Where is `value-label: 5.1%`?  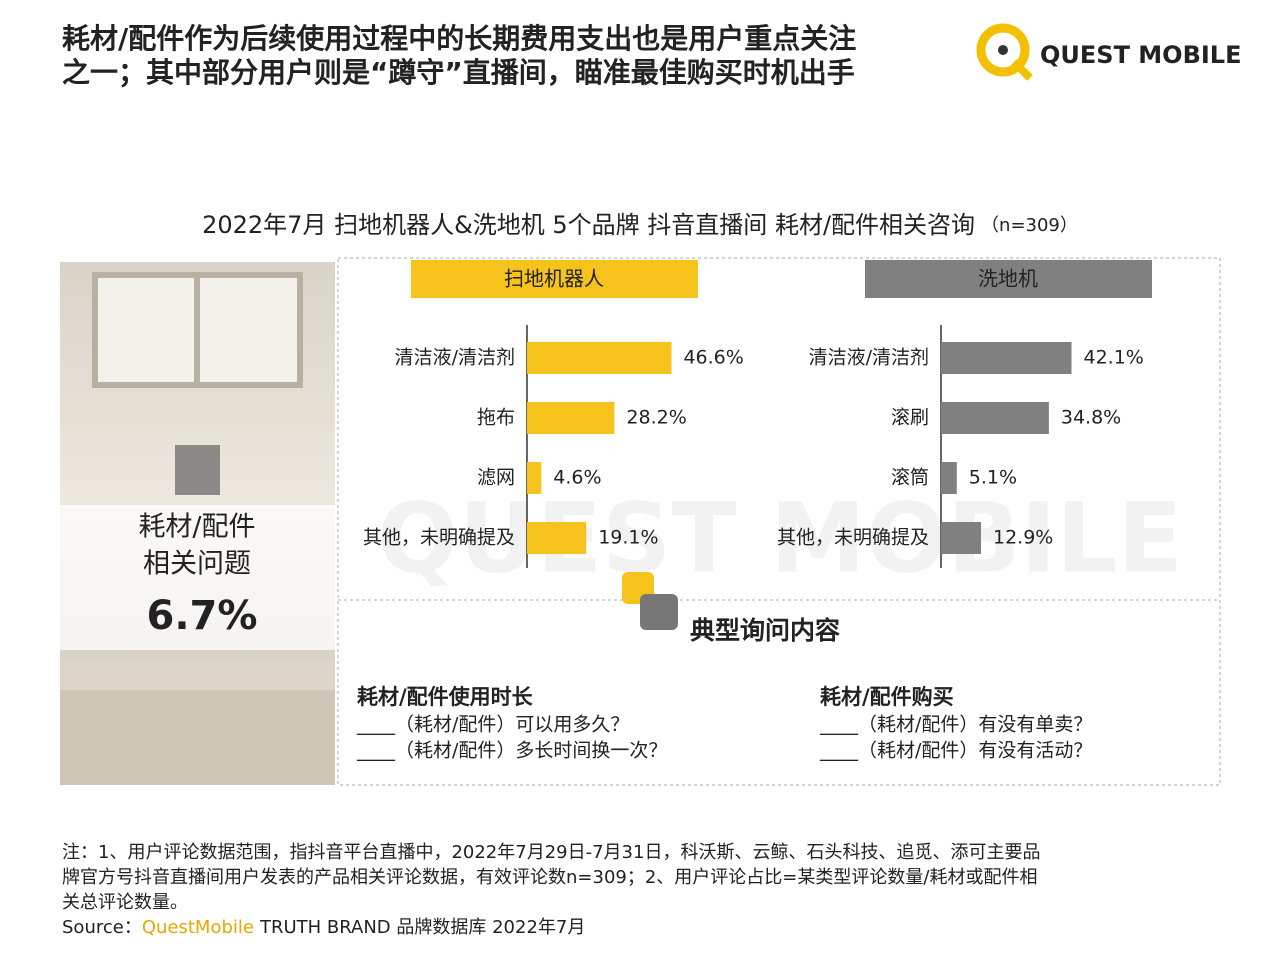
value-label: 5.1% is located at coordinates (993, 478).